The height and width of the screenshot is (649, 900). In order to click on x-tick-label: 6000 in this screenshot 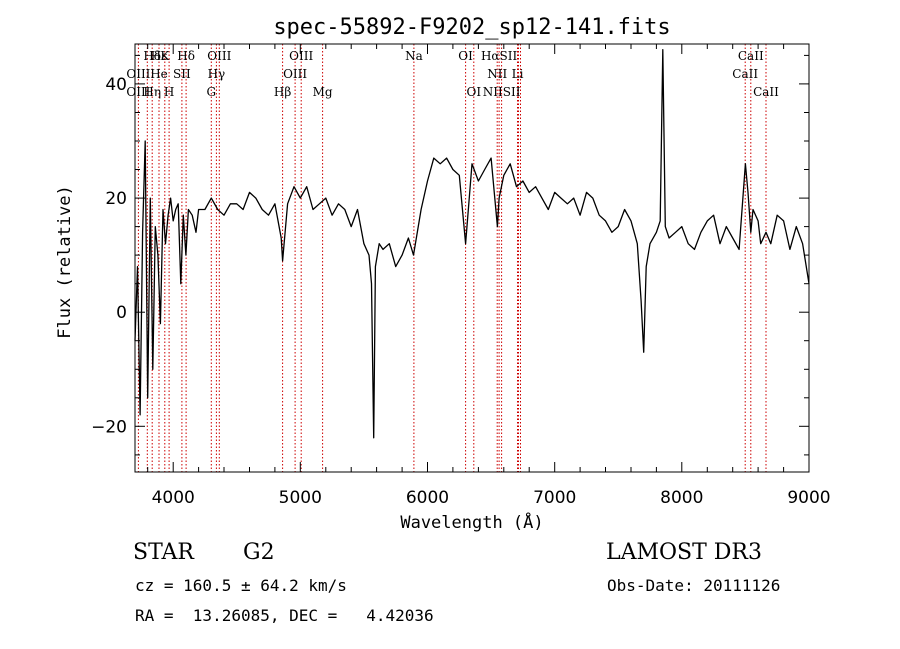, I will do `click(427, 498)`.